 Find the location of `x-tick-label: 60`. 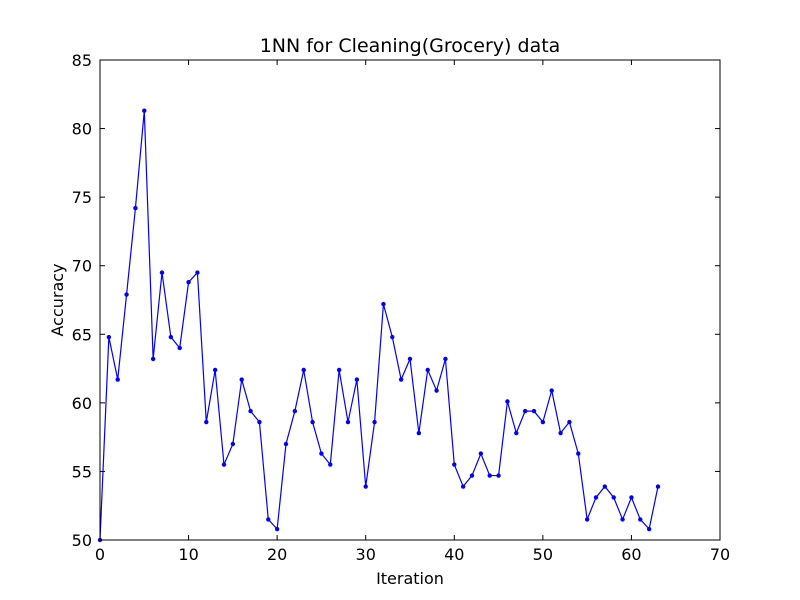

x-tick-label: 60 is located at coordinates (631, 554).